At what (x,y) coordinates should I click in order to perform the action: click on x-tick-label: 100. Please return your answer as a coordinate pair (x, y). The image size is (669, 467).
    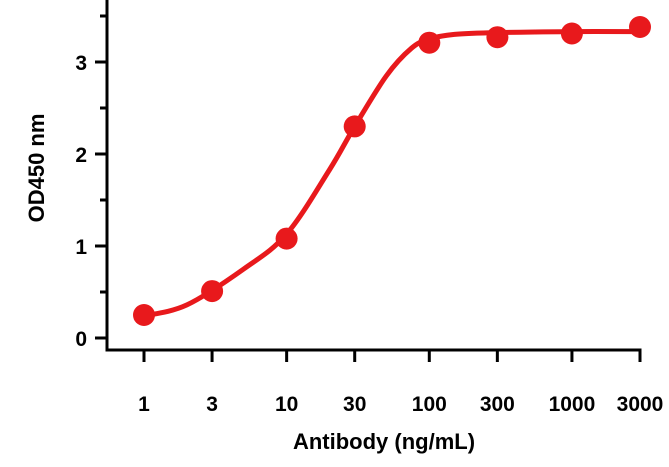
    Looking at the image, I should click on (429, 404).